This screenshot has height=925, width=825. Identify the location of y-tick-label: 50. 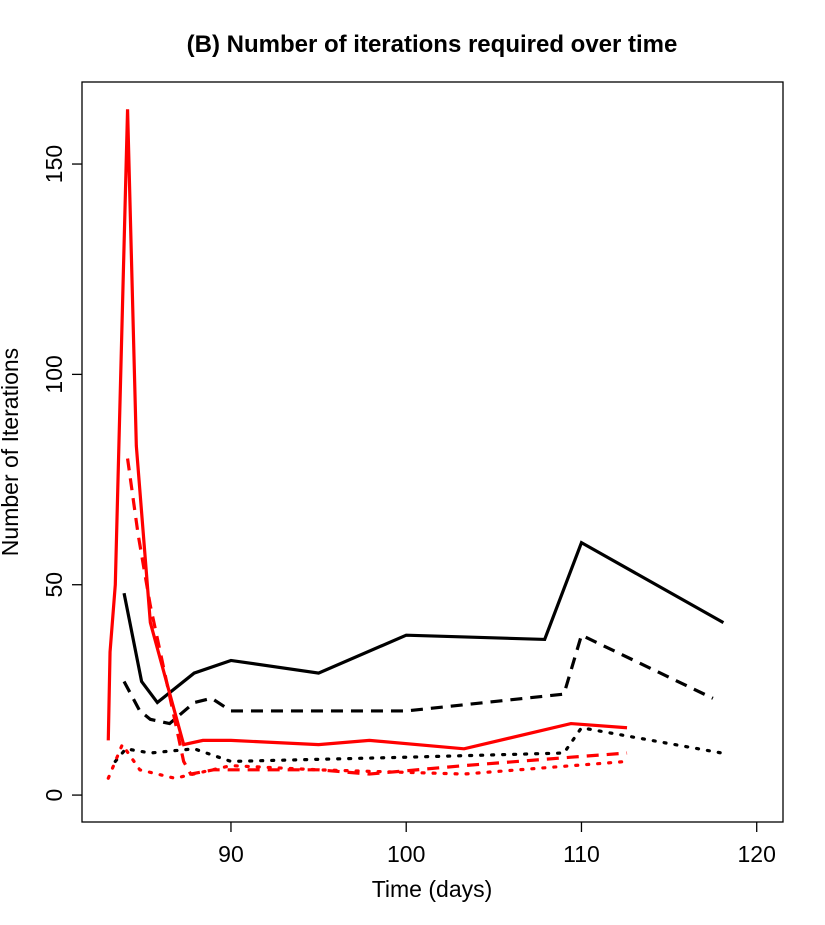
(54, 585).